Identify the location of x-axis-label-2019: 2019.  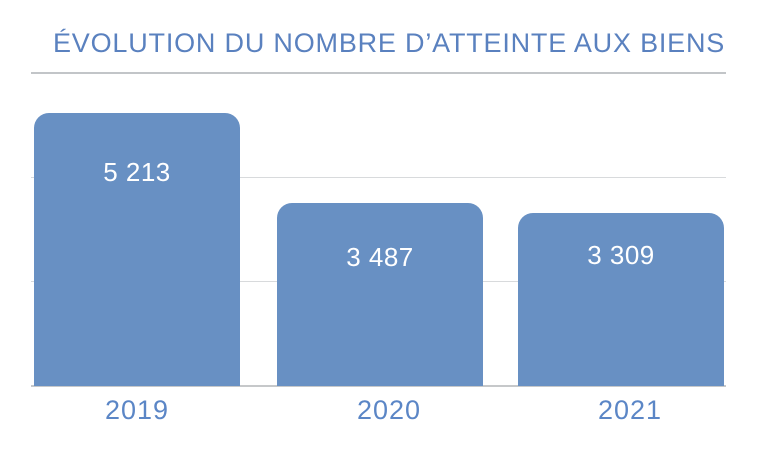
(137, 410).